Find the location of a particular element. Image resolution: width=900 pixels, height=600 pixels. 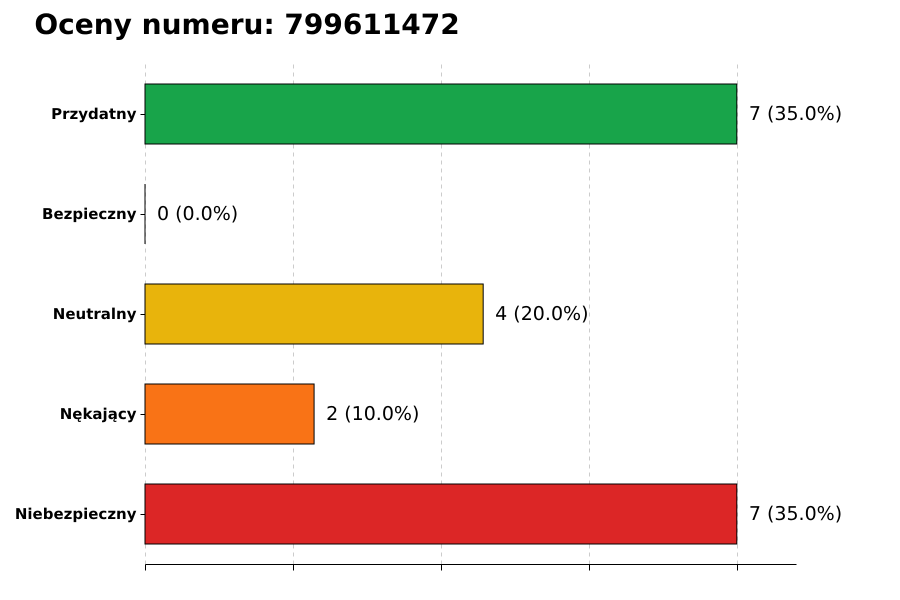

y-tick-label: Bezpieczny is located at coordinates (89, 214).